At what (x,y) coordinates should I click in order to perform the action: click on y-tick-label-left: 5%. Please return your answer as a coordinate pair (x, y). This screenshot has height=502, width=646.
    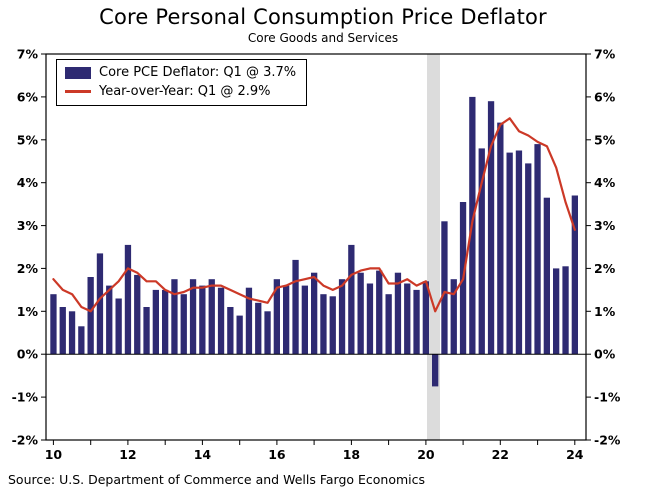
    Looking at the image, I should click on (28, 139).